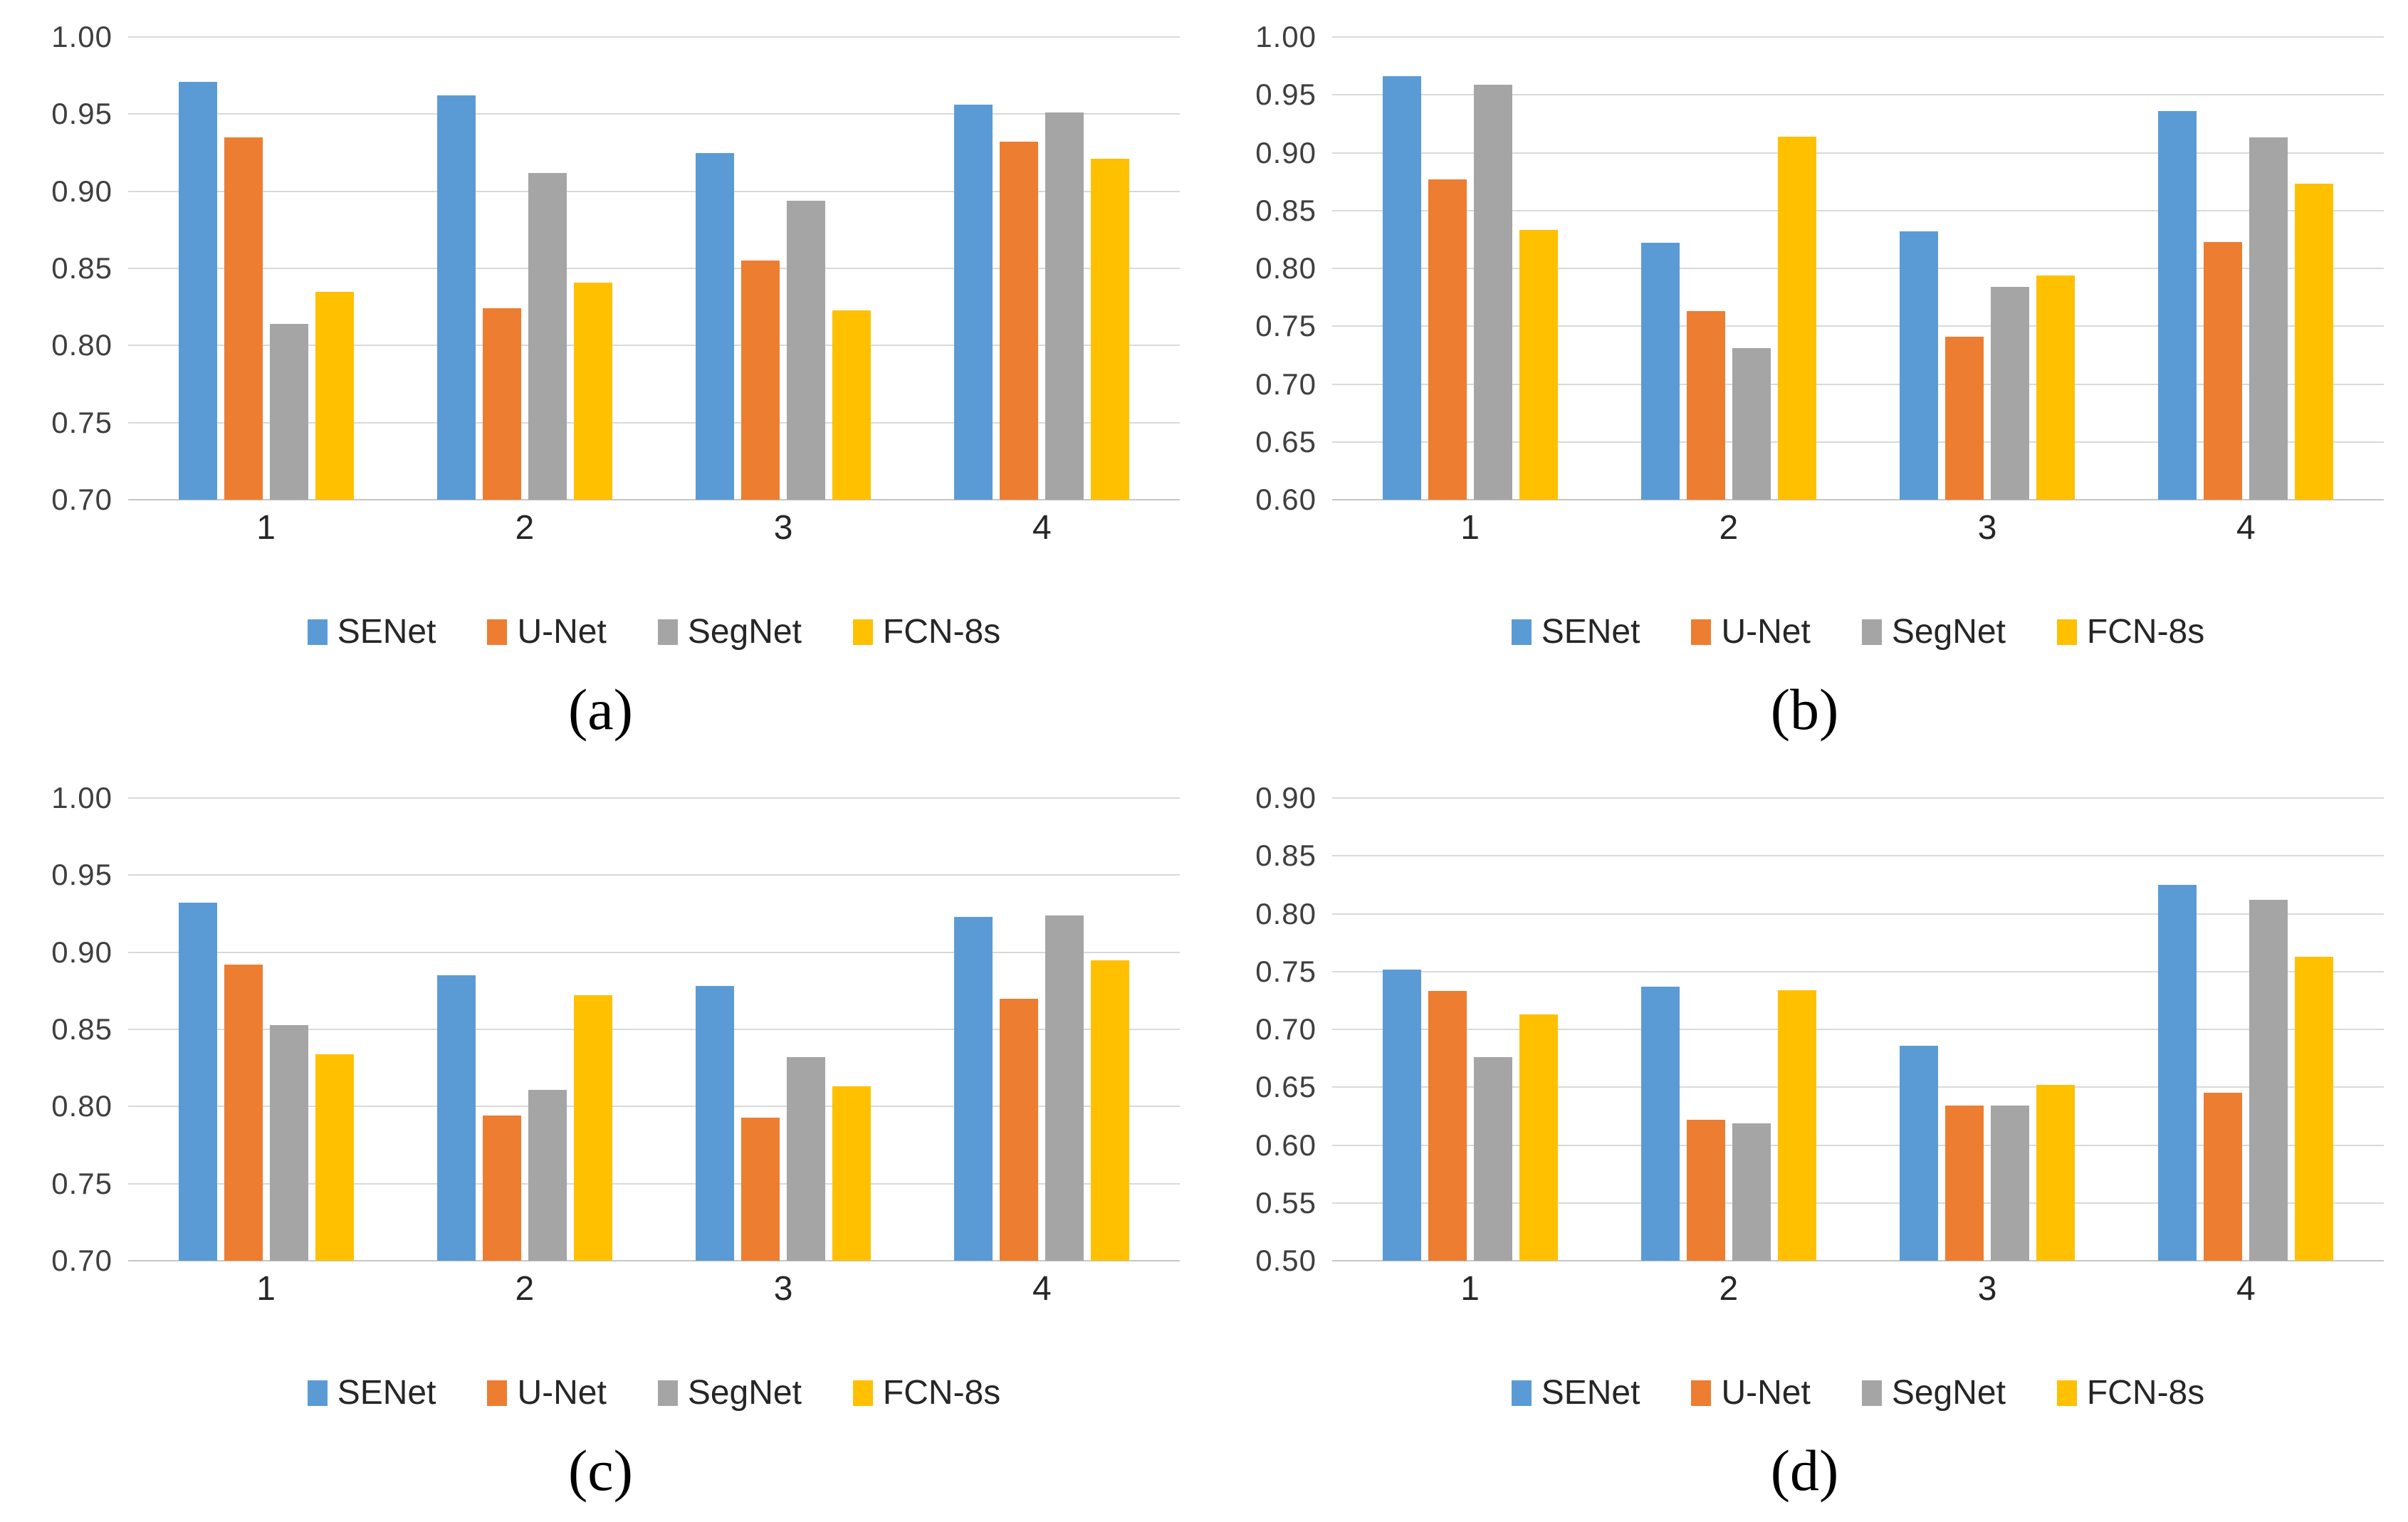 The height and width of the screenshot is (1522, 2408). I want to click on legend-label: SENet, so click(1590, 1393).